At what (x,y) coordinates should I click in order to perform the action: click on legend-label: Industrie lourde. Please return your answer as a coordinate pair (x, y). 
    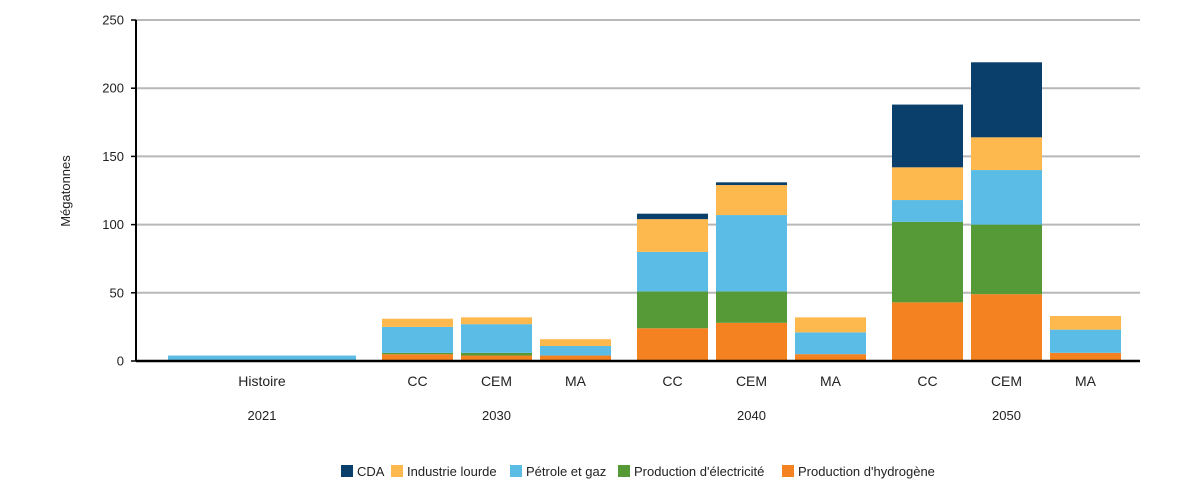
    Looking at the image, I should click on (452, 471).